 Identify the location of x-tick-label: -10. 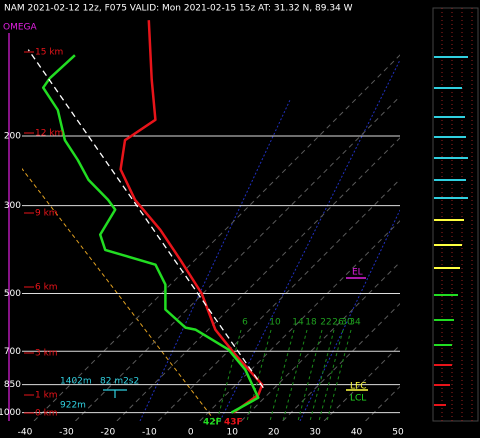
(149, 433).